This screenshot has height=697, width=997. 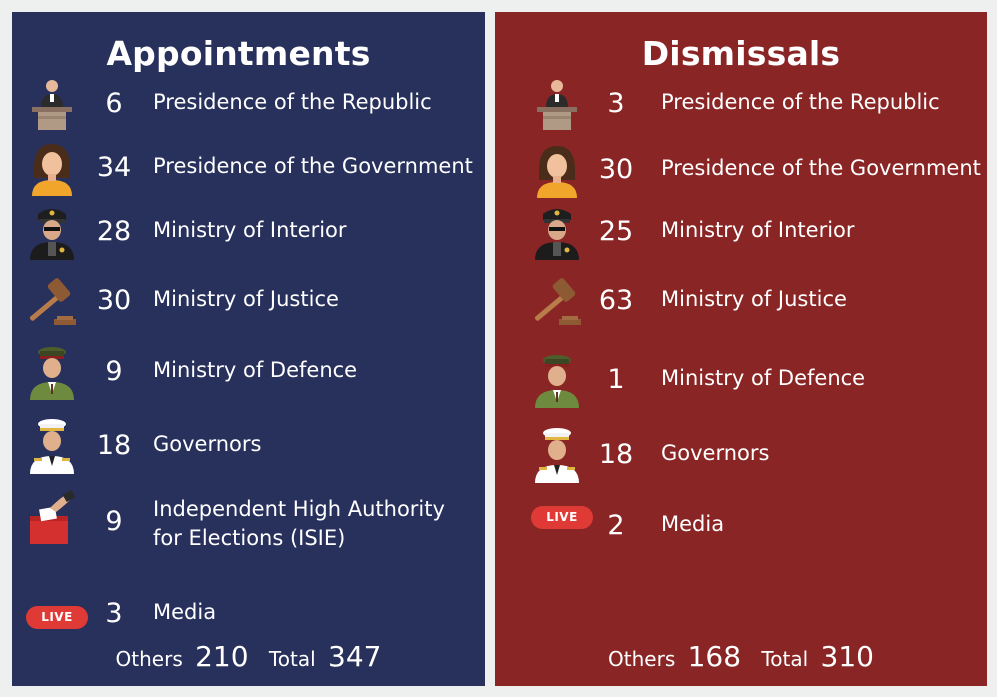 I want to click on appointments-totals: Others 210 Total 347, so click(x=248, y=656).